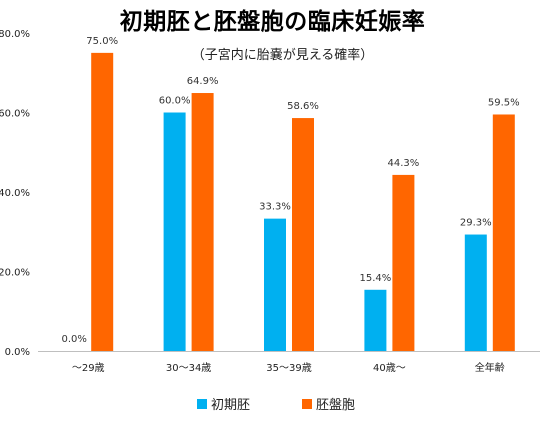 This screenshot has height=425, width=545. What do you see at coordinates (490, 367) in the screenshot?
I see `x-tick-label: 全年齢` at bounding box center [490, 367].